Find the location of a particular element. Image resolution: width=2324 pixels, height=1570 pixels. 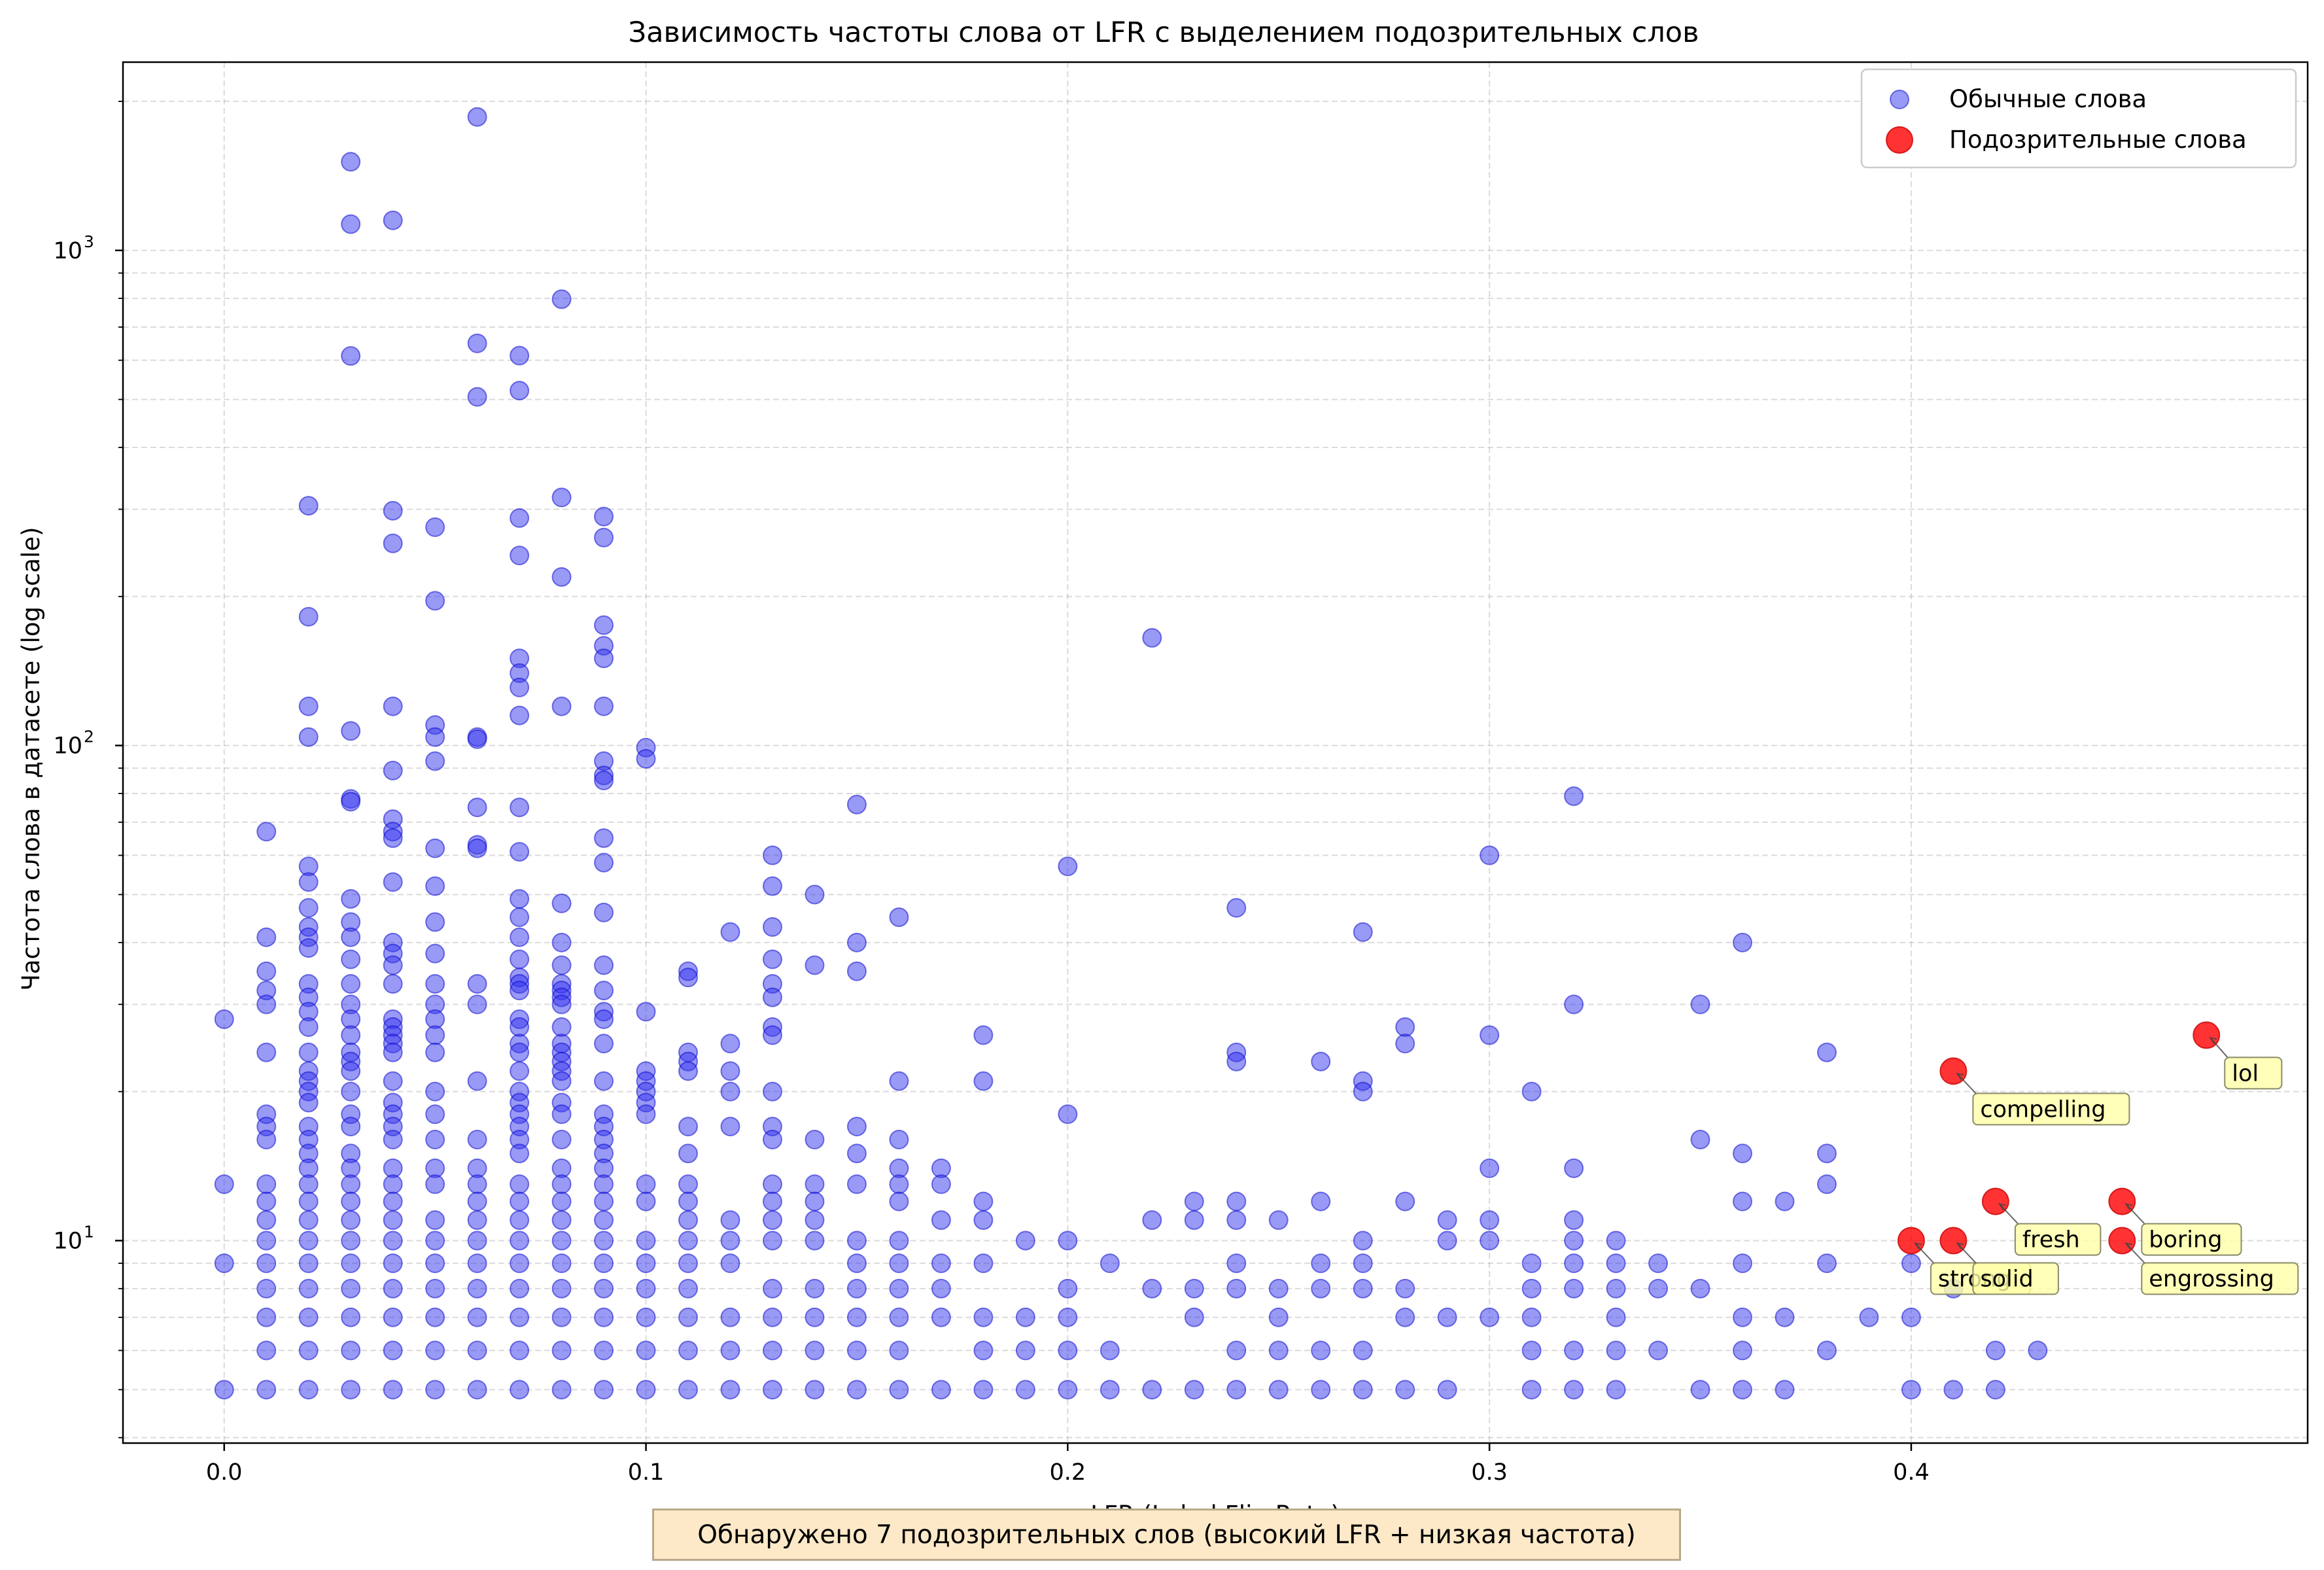

annotation-box is located at coordinates (2058, 1240).